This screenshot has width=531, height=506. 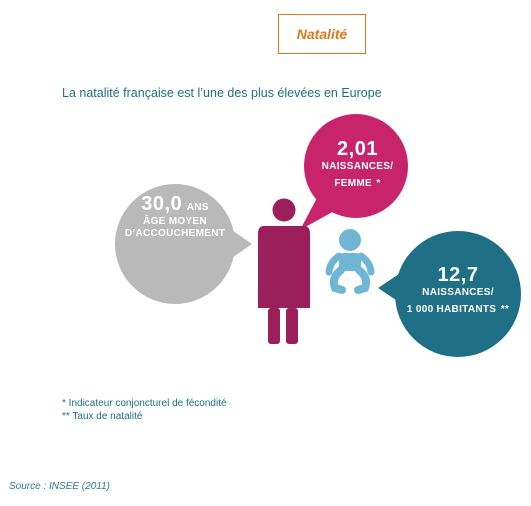 I want to click on birthrate-label-line1: NAISSANCES/, so click(x=458, y=292).